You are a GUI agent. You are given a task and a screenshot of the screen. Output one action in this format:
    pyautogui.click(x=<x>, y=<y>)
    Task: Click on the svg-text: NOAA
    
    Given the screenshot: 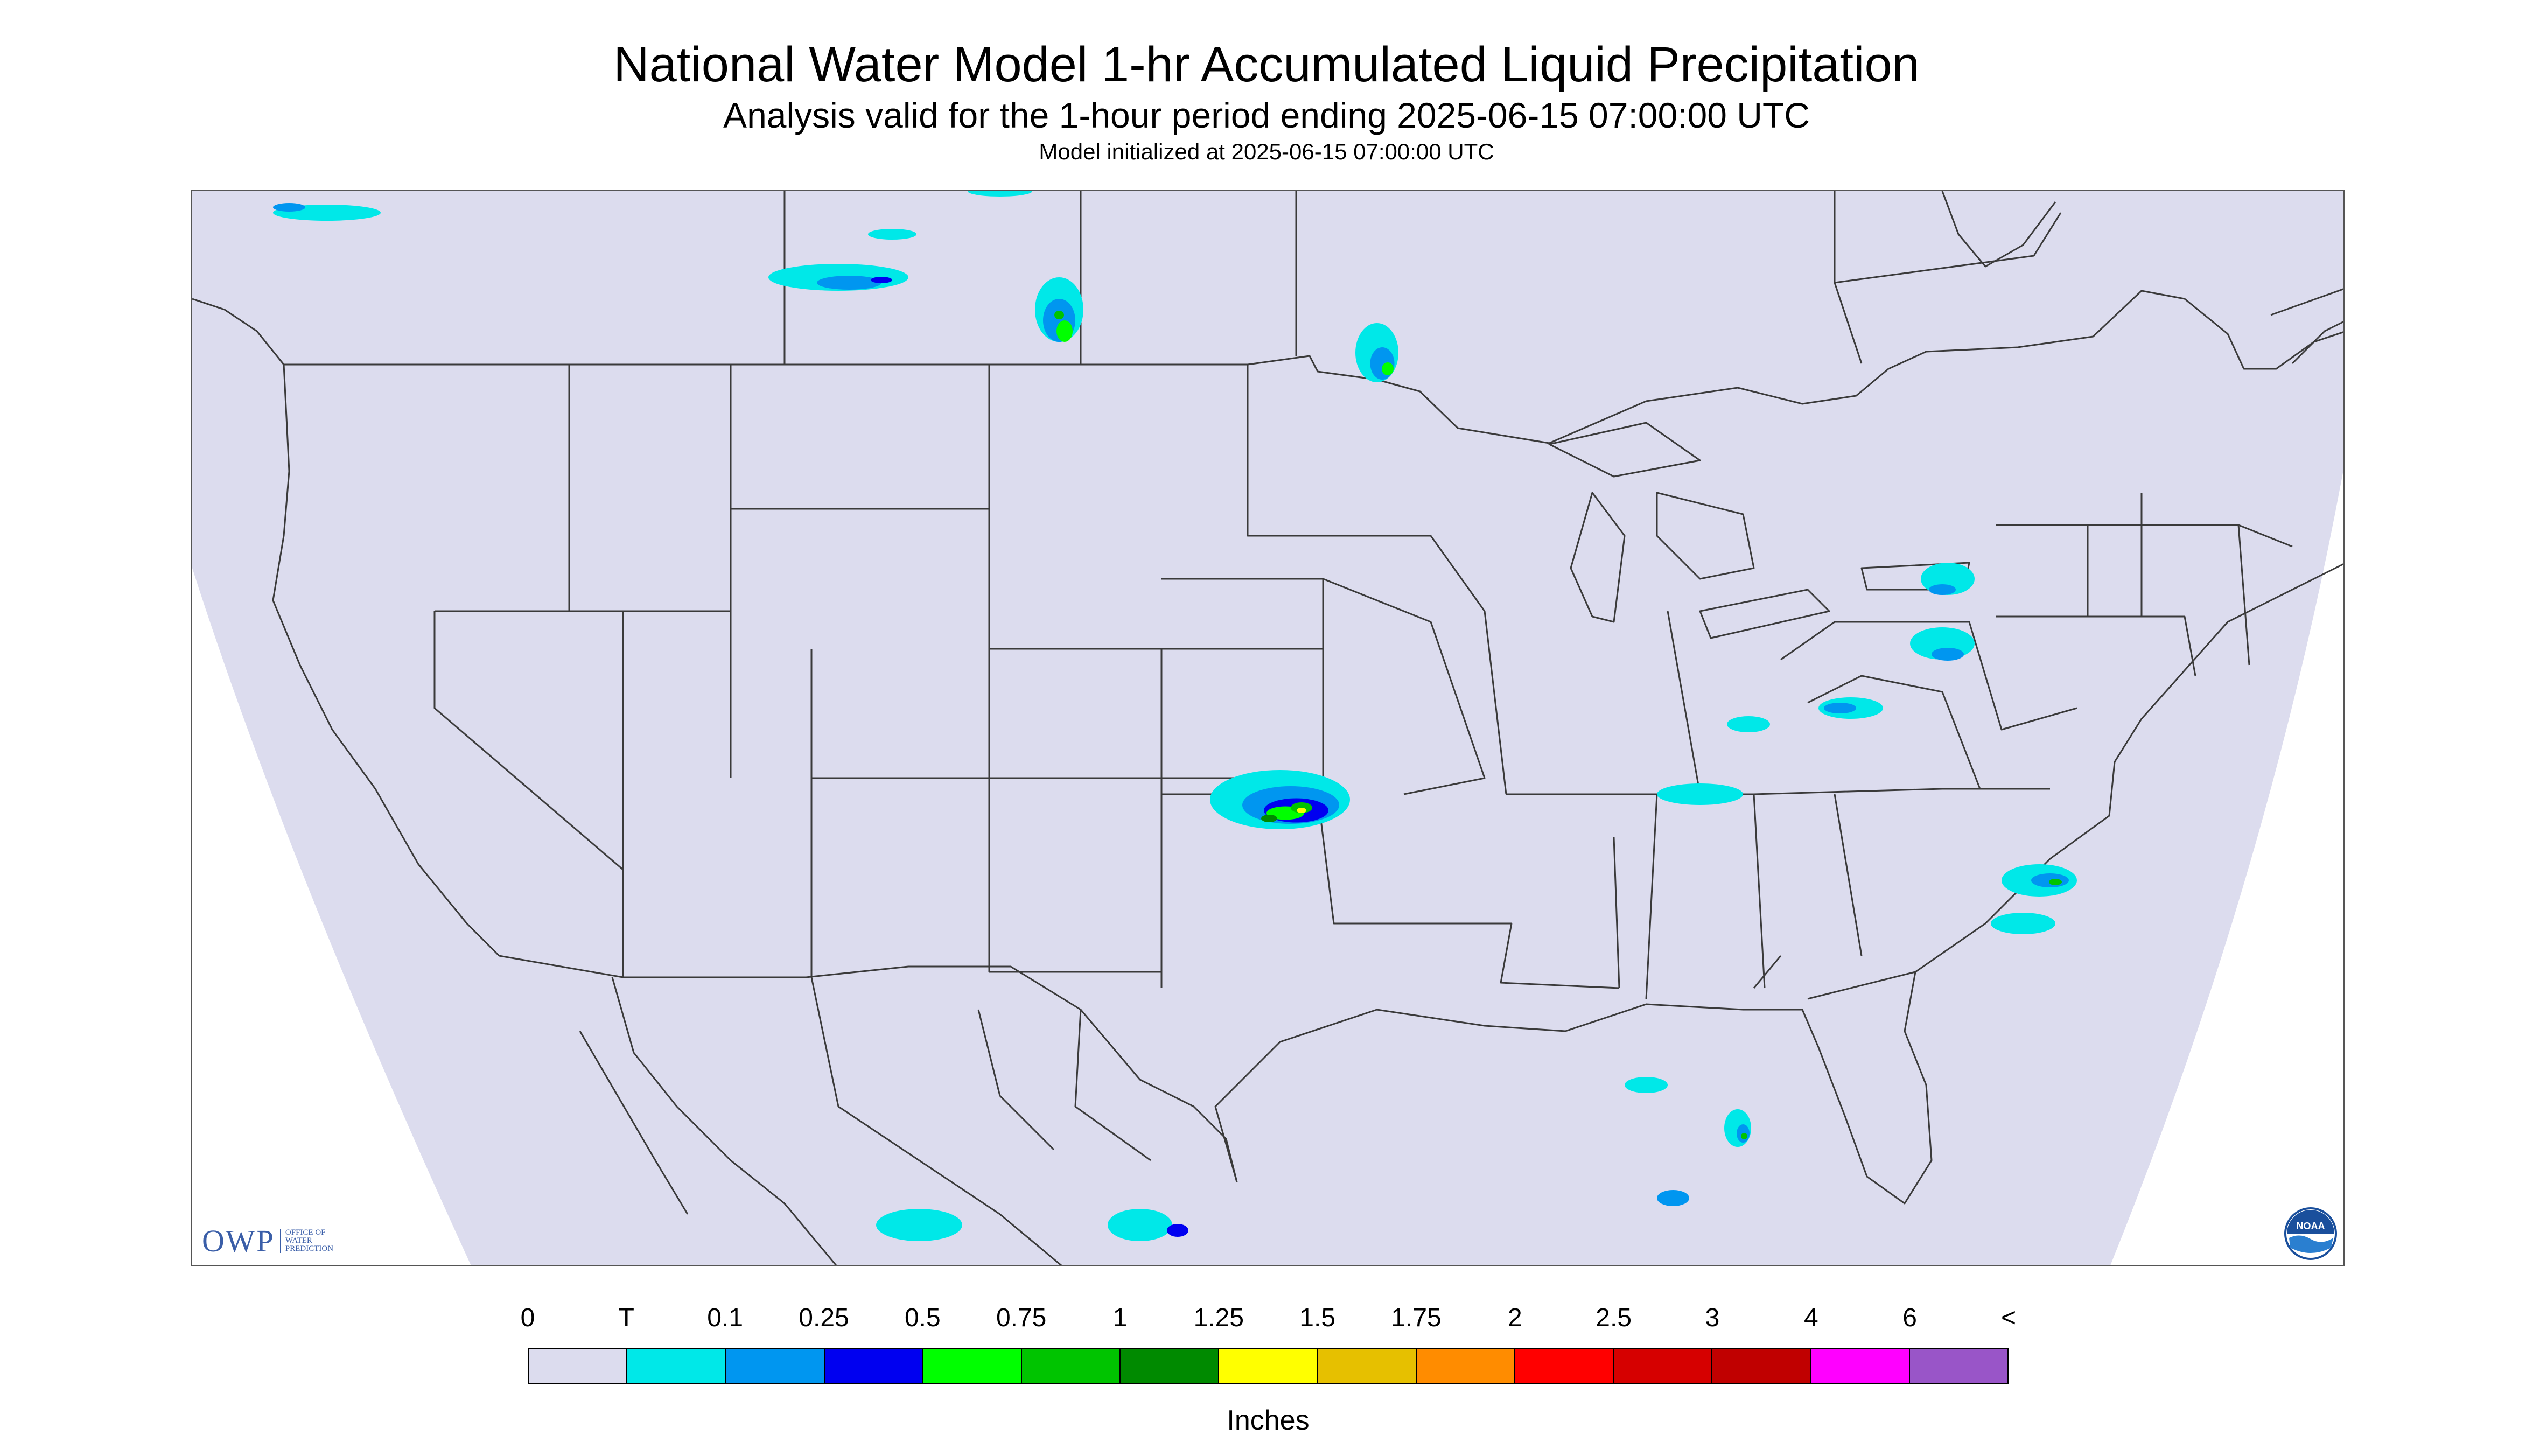 What is the action you would take?
    pyautogui.click(x=2311, y=1226)
    